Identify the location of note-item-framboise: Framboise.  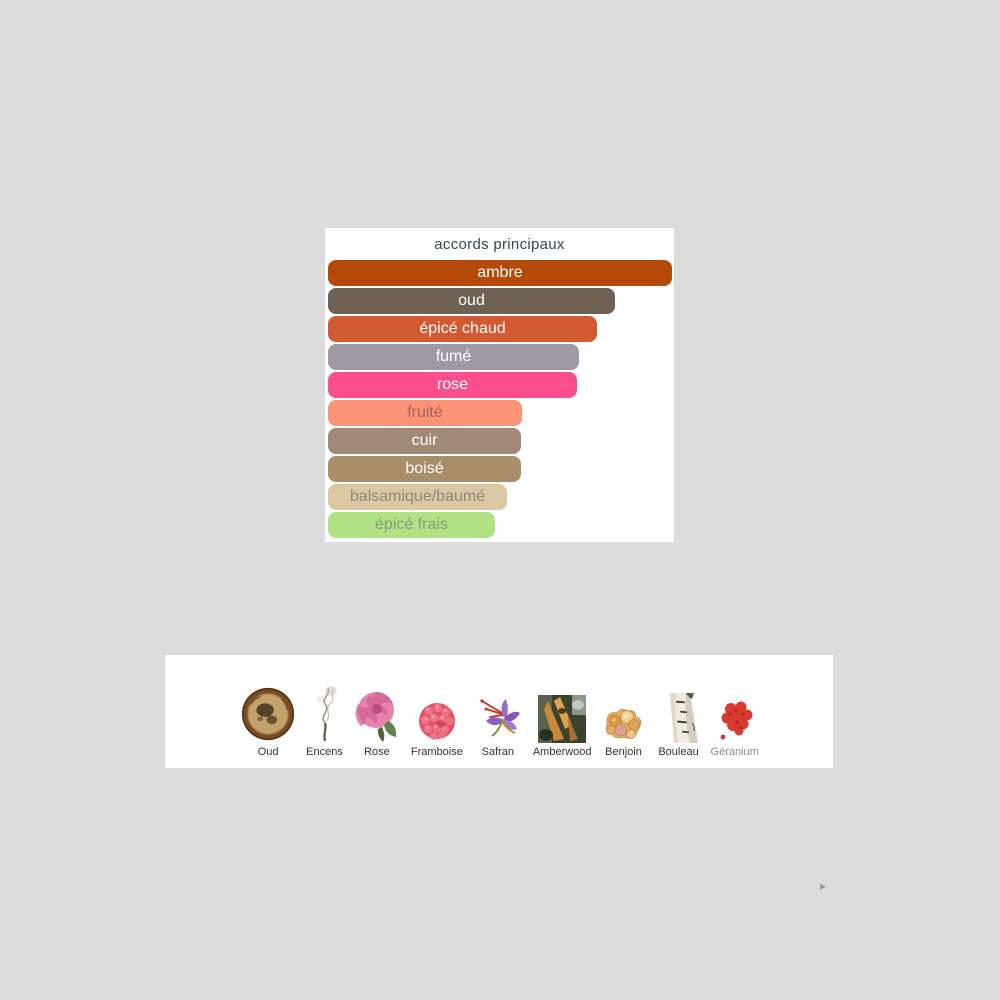
(437, 727).